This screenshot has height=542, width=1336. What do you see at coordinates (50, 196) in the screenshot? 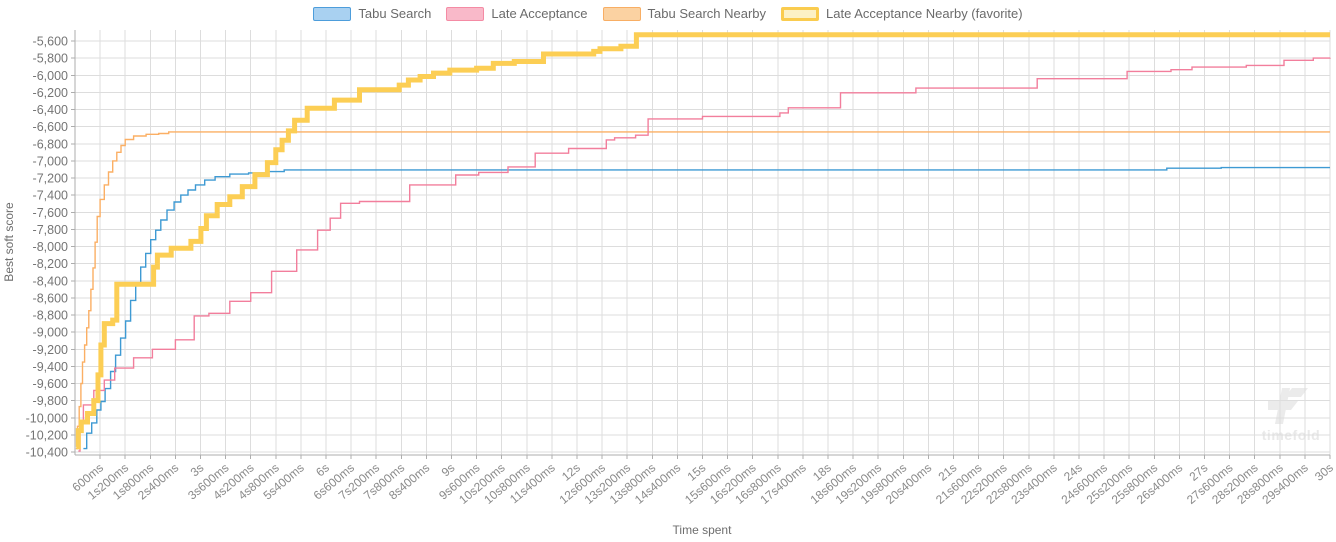
I see `y-tick-label: -7,400` at bounding box center [50, 196].